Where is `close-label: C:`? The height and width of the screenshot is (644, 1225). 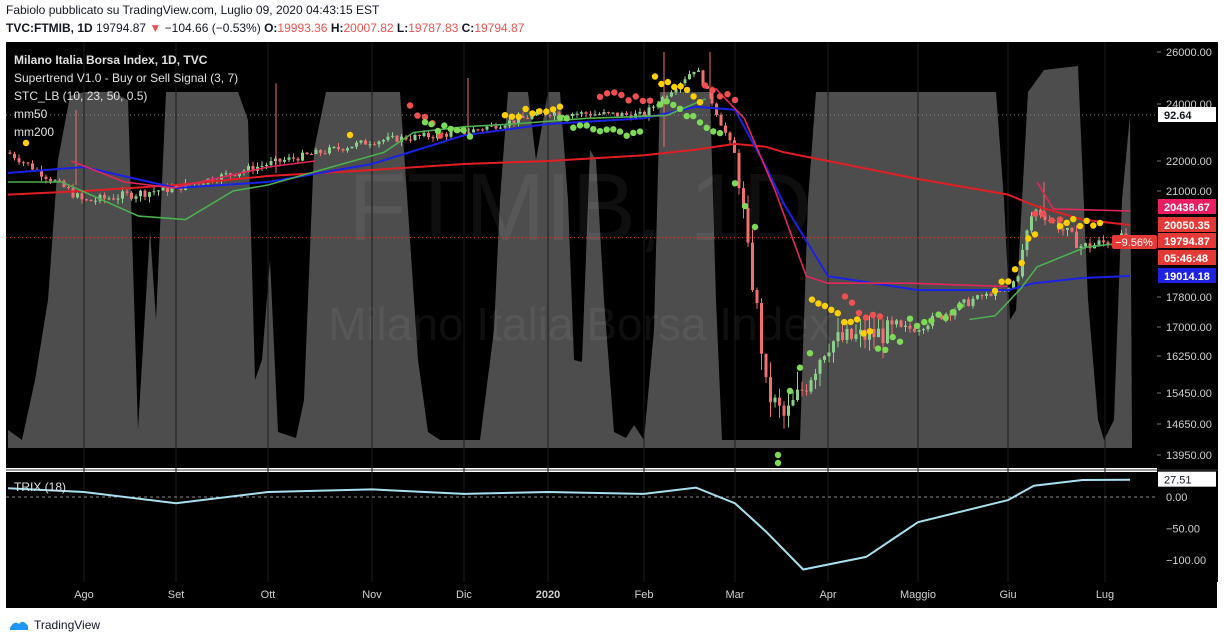
close-label: C: is located at coordinates (468, 28).